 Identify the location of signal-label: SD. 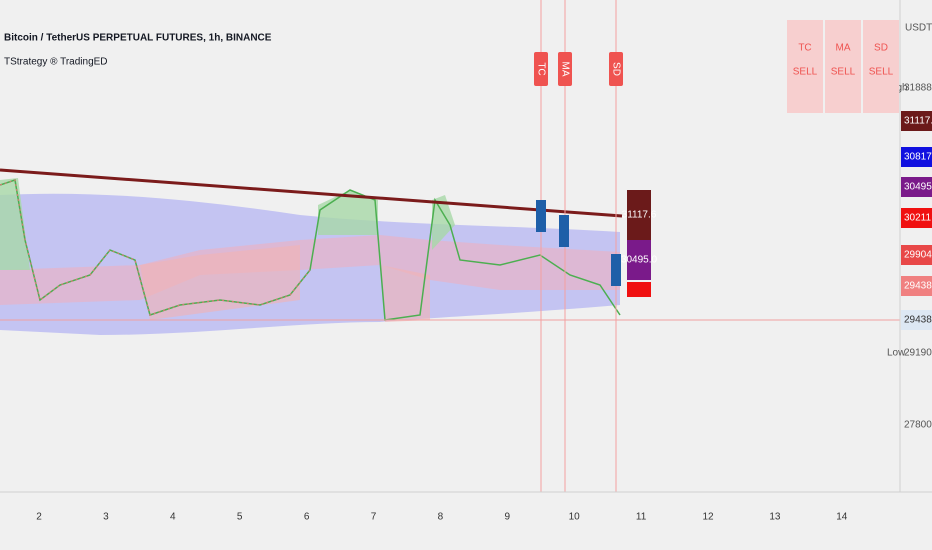
(881, 48).